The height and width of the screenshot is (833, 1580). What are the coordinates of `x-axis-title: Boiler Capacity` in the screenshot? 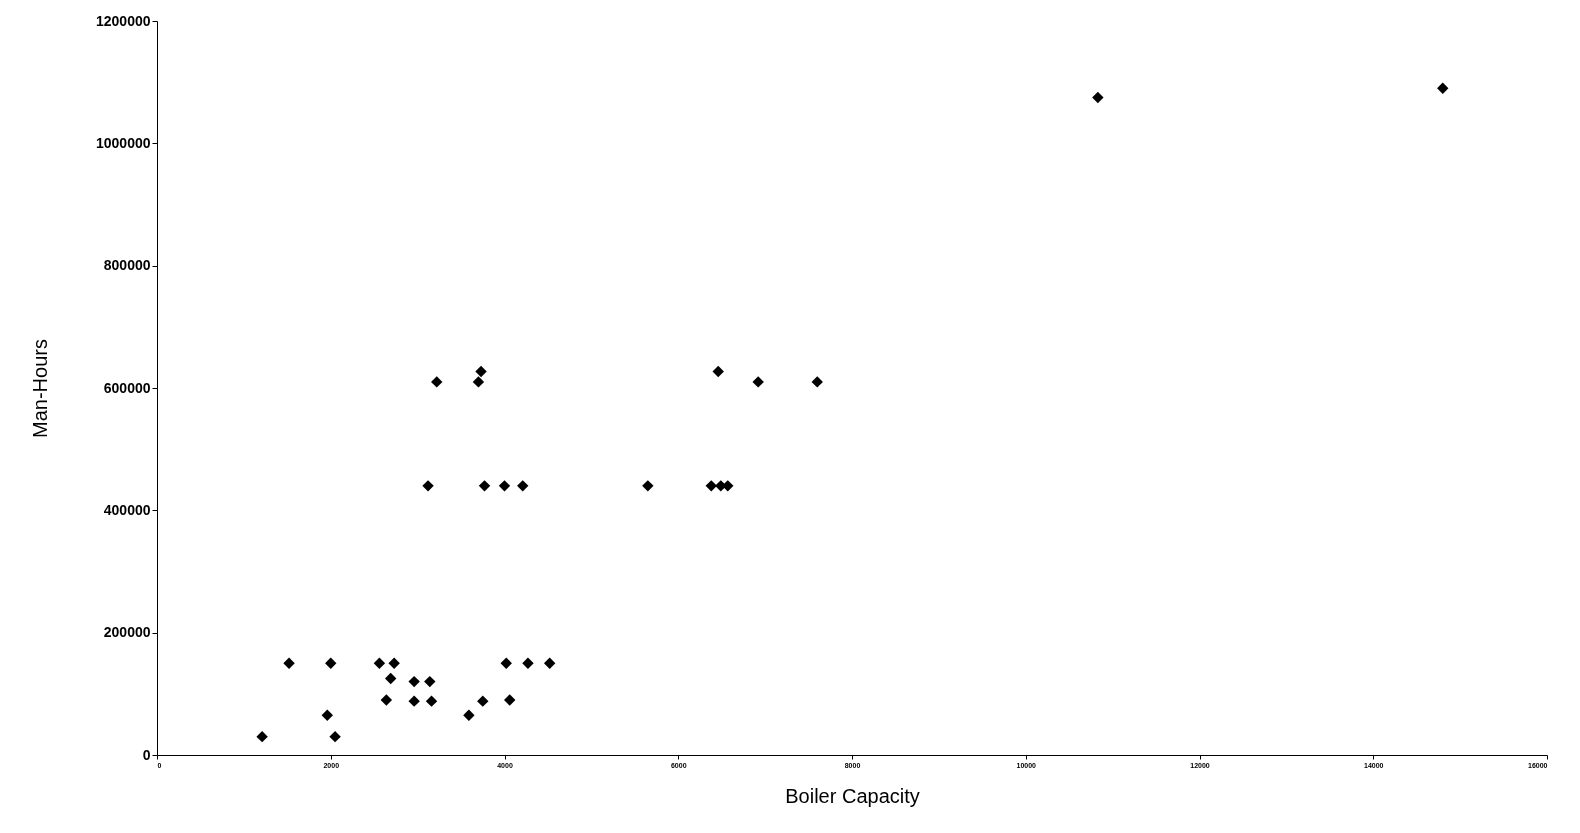 It's located at (852, 795).